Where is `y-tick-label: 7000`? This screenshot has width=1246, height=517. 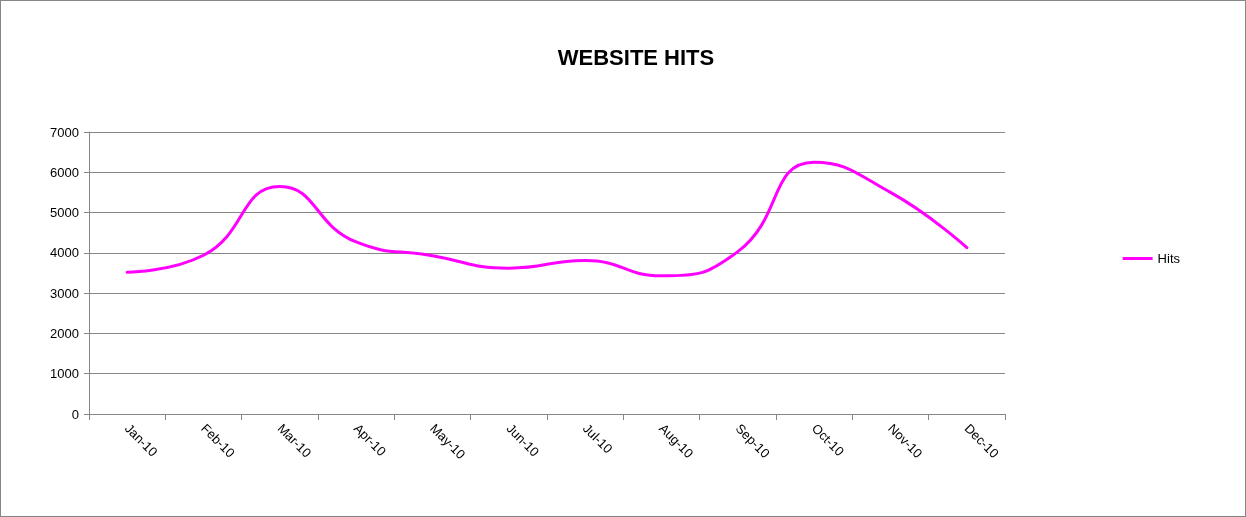
y-tick-label: 7000 is located at coordinates (64, 132).